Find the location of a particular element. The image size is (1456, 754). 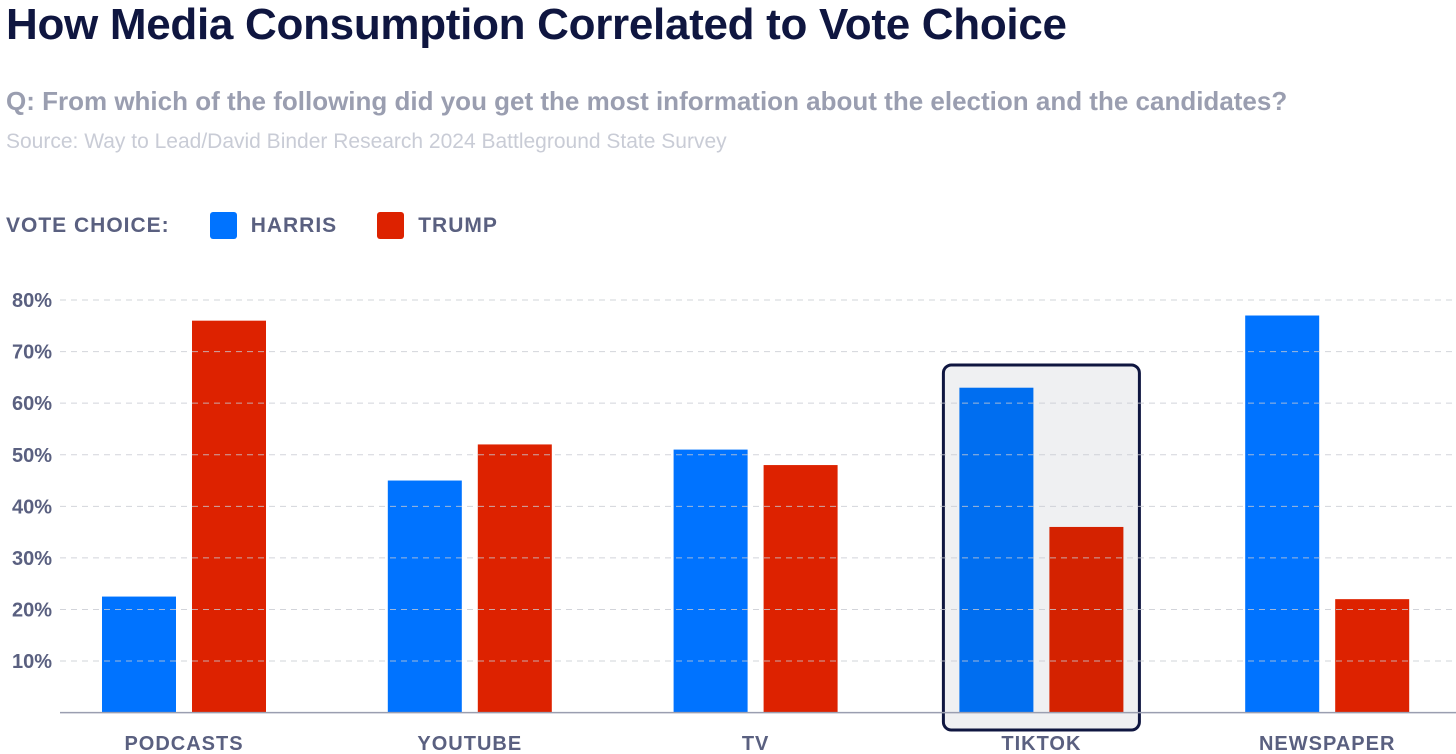

y-tick-label: 10% is located at coordinates (32, 662).